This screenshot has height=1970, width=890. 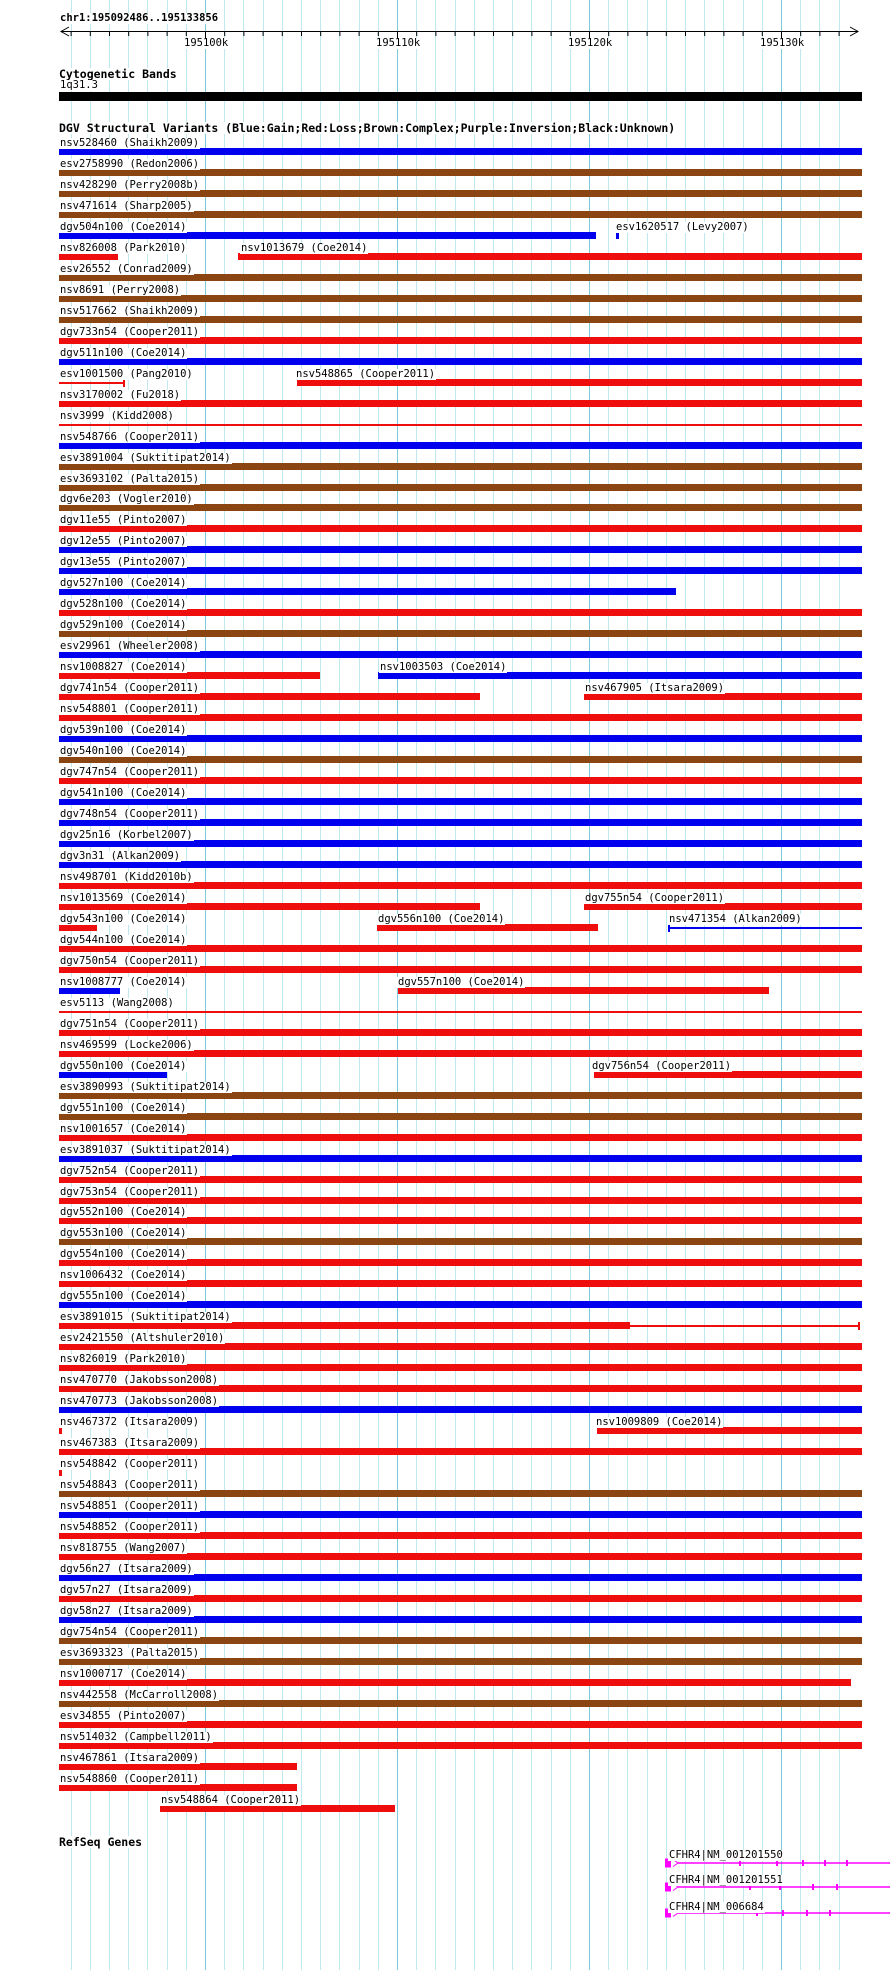 I want to click on variant-label: esv3890993 (Suktitipat2014), so click(x=145, y=1087).